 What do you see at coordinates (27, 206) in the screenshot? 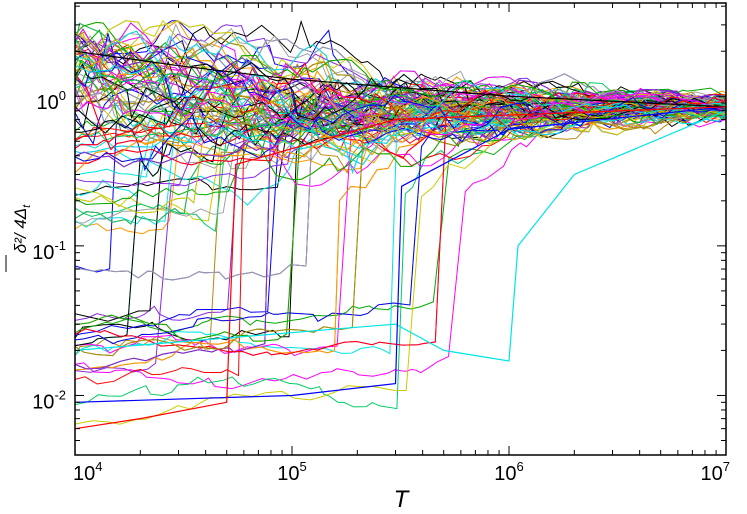
I see `y-axis-label-subscript: t` at bounding box center [27, 206].